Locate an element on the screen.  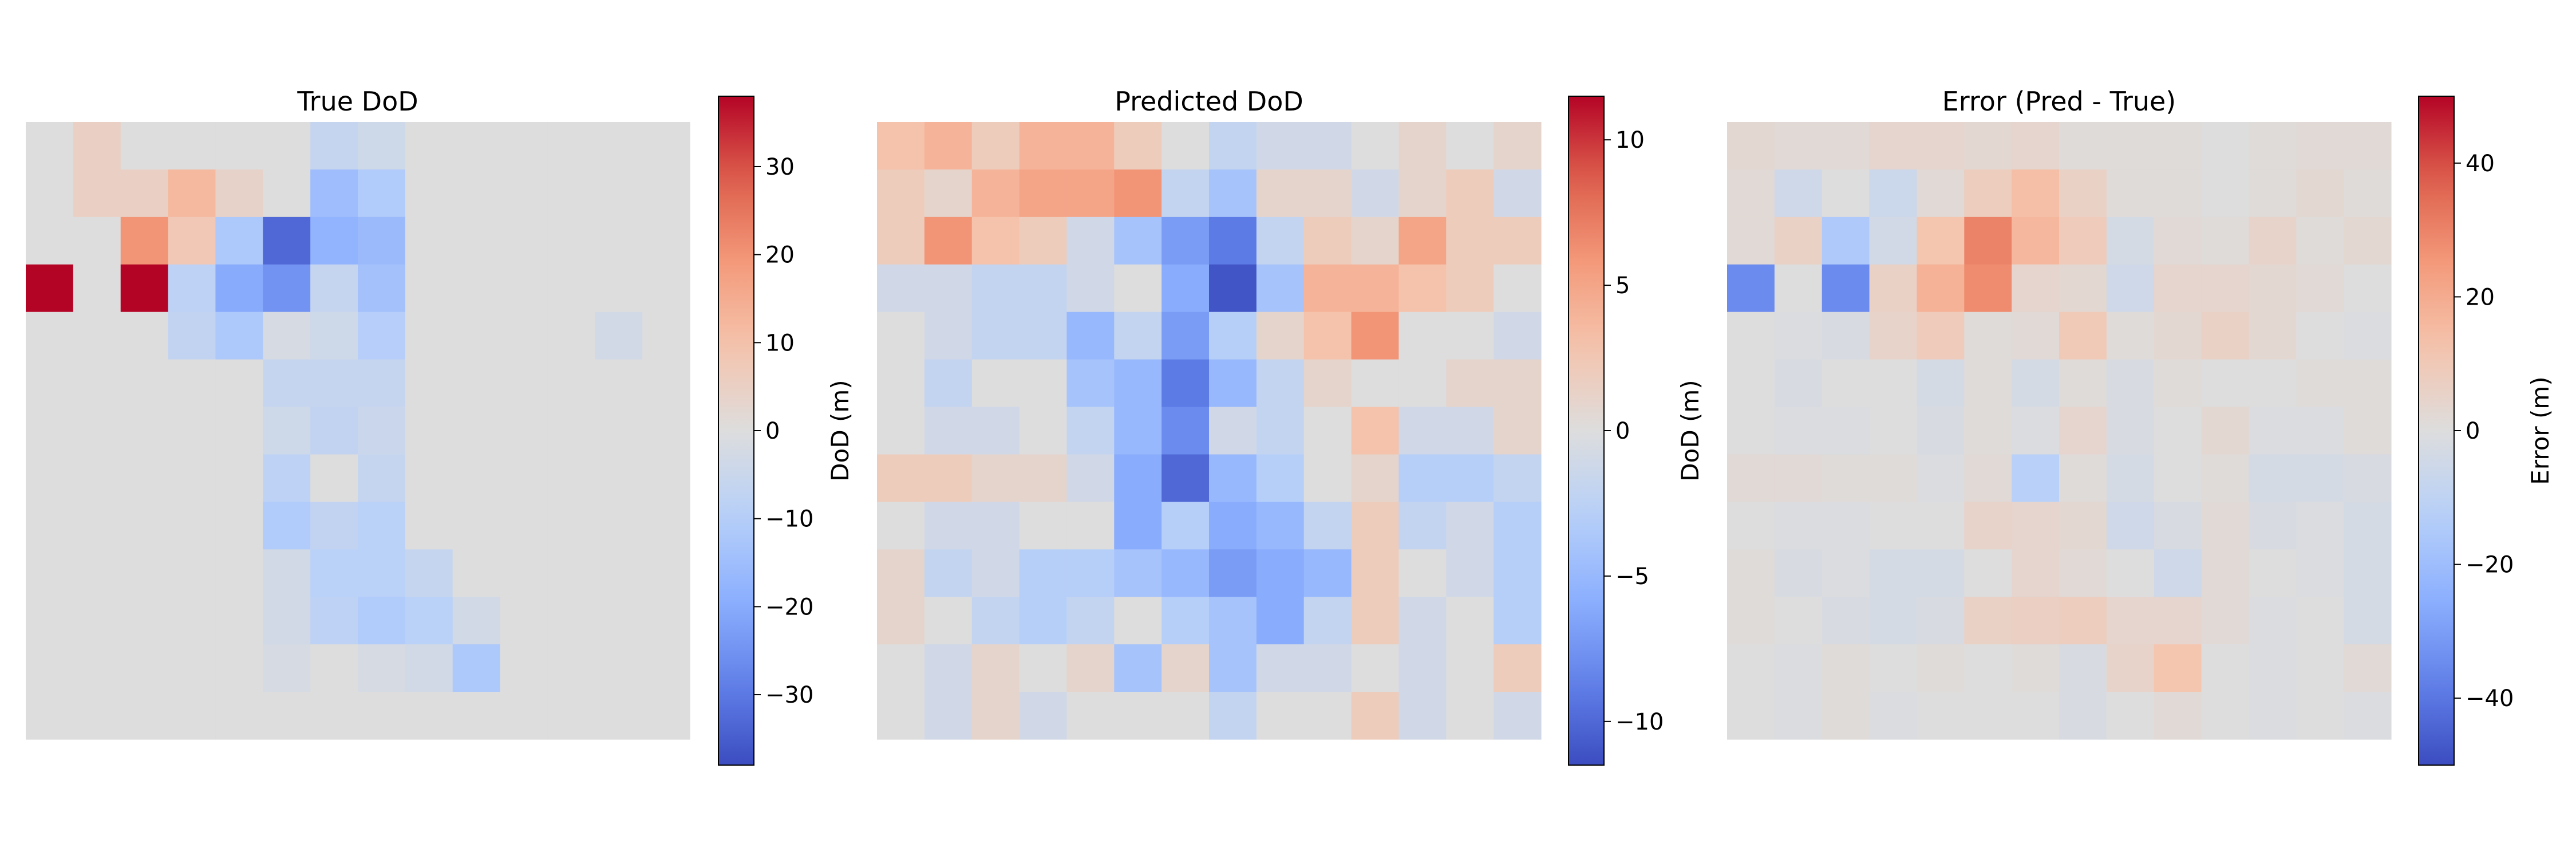
heatmap-cell-r12-c1 is located at coordinates (97, 716).